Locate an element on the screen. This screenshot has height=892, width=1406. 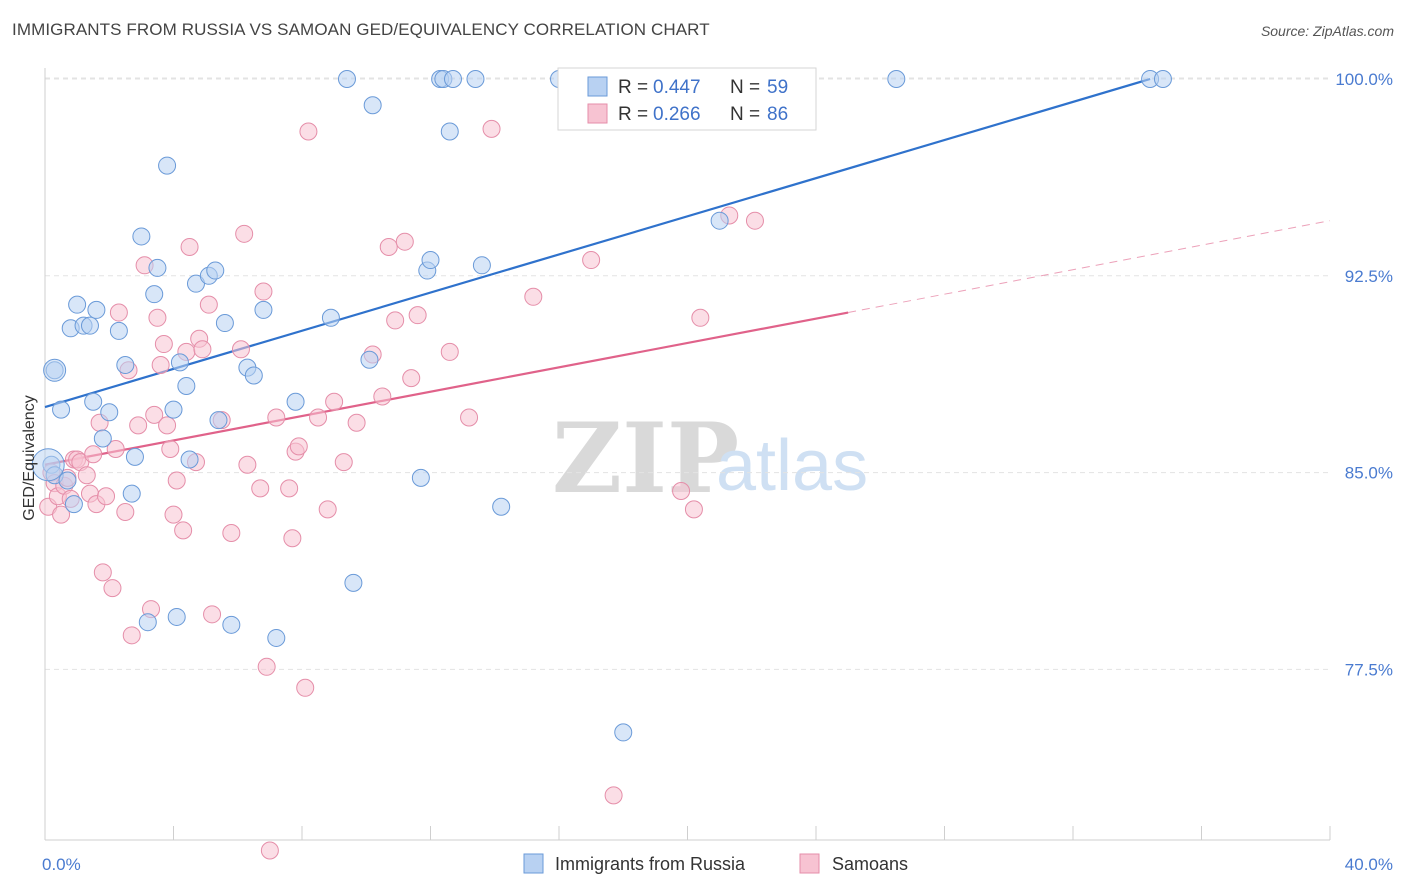
x-tick-labels: 0.0% 40.0% is located at coordinates (717, 864).